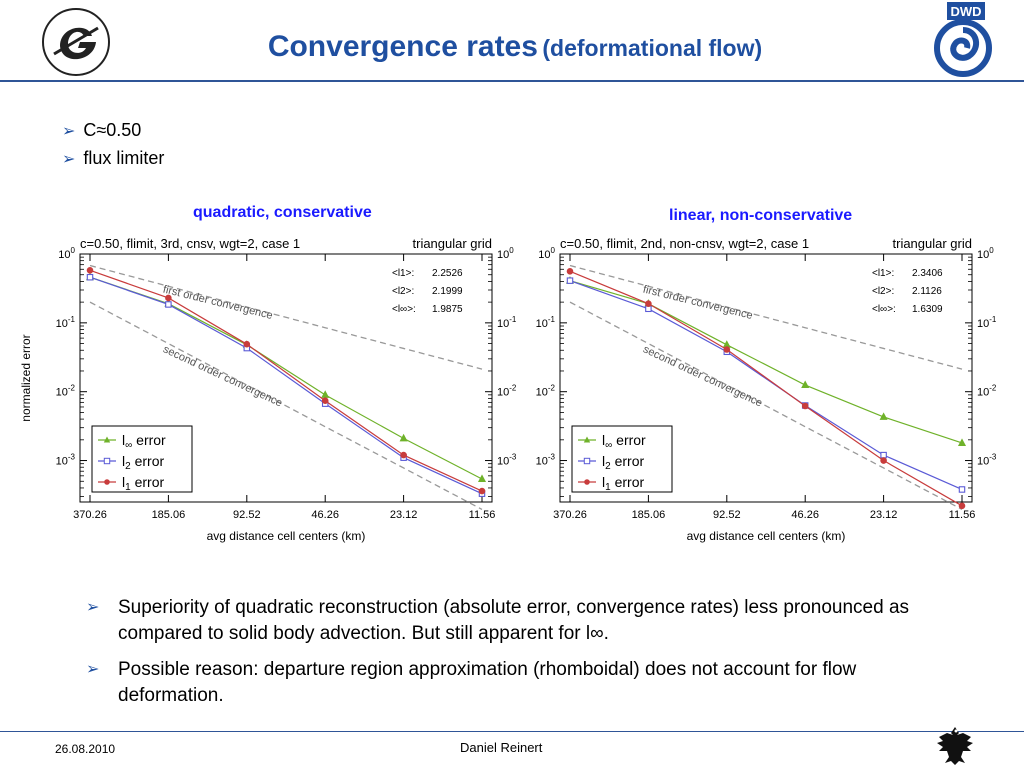  Describe the element at coordinates (26, 377) in the screenshot. I see `y-axis-label: normalized error` at that location.